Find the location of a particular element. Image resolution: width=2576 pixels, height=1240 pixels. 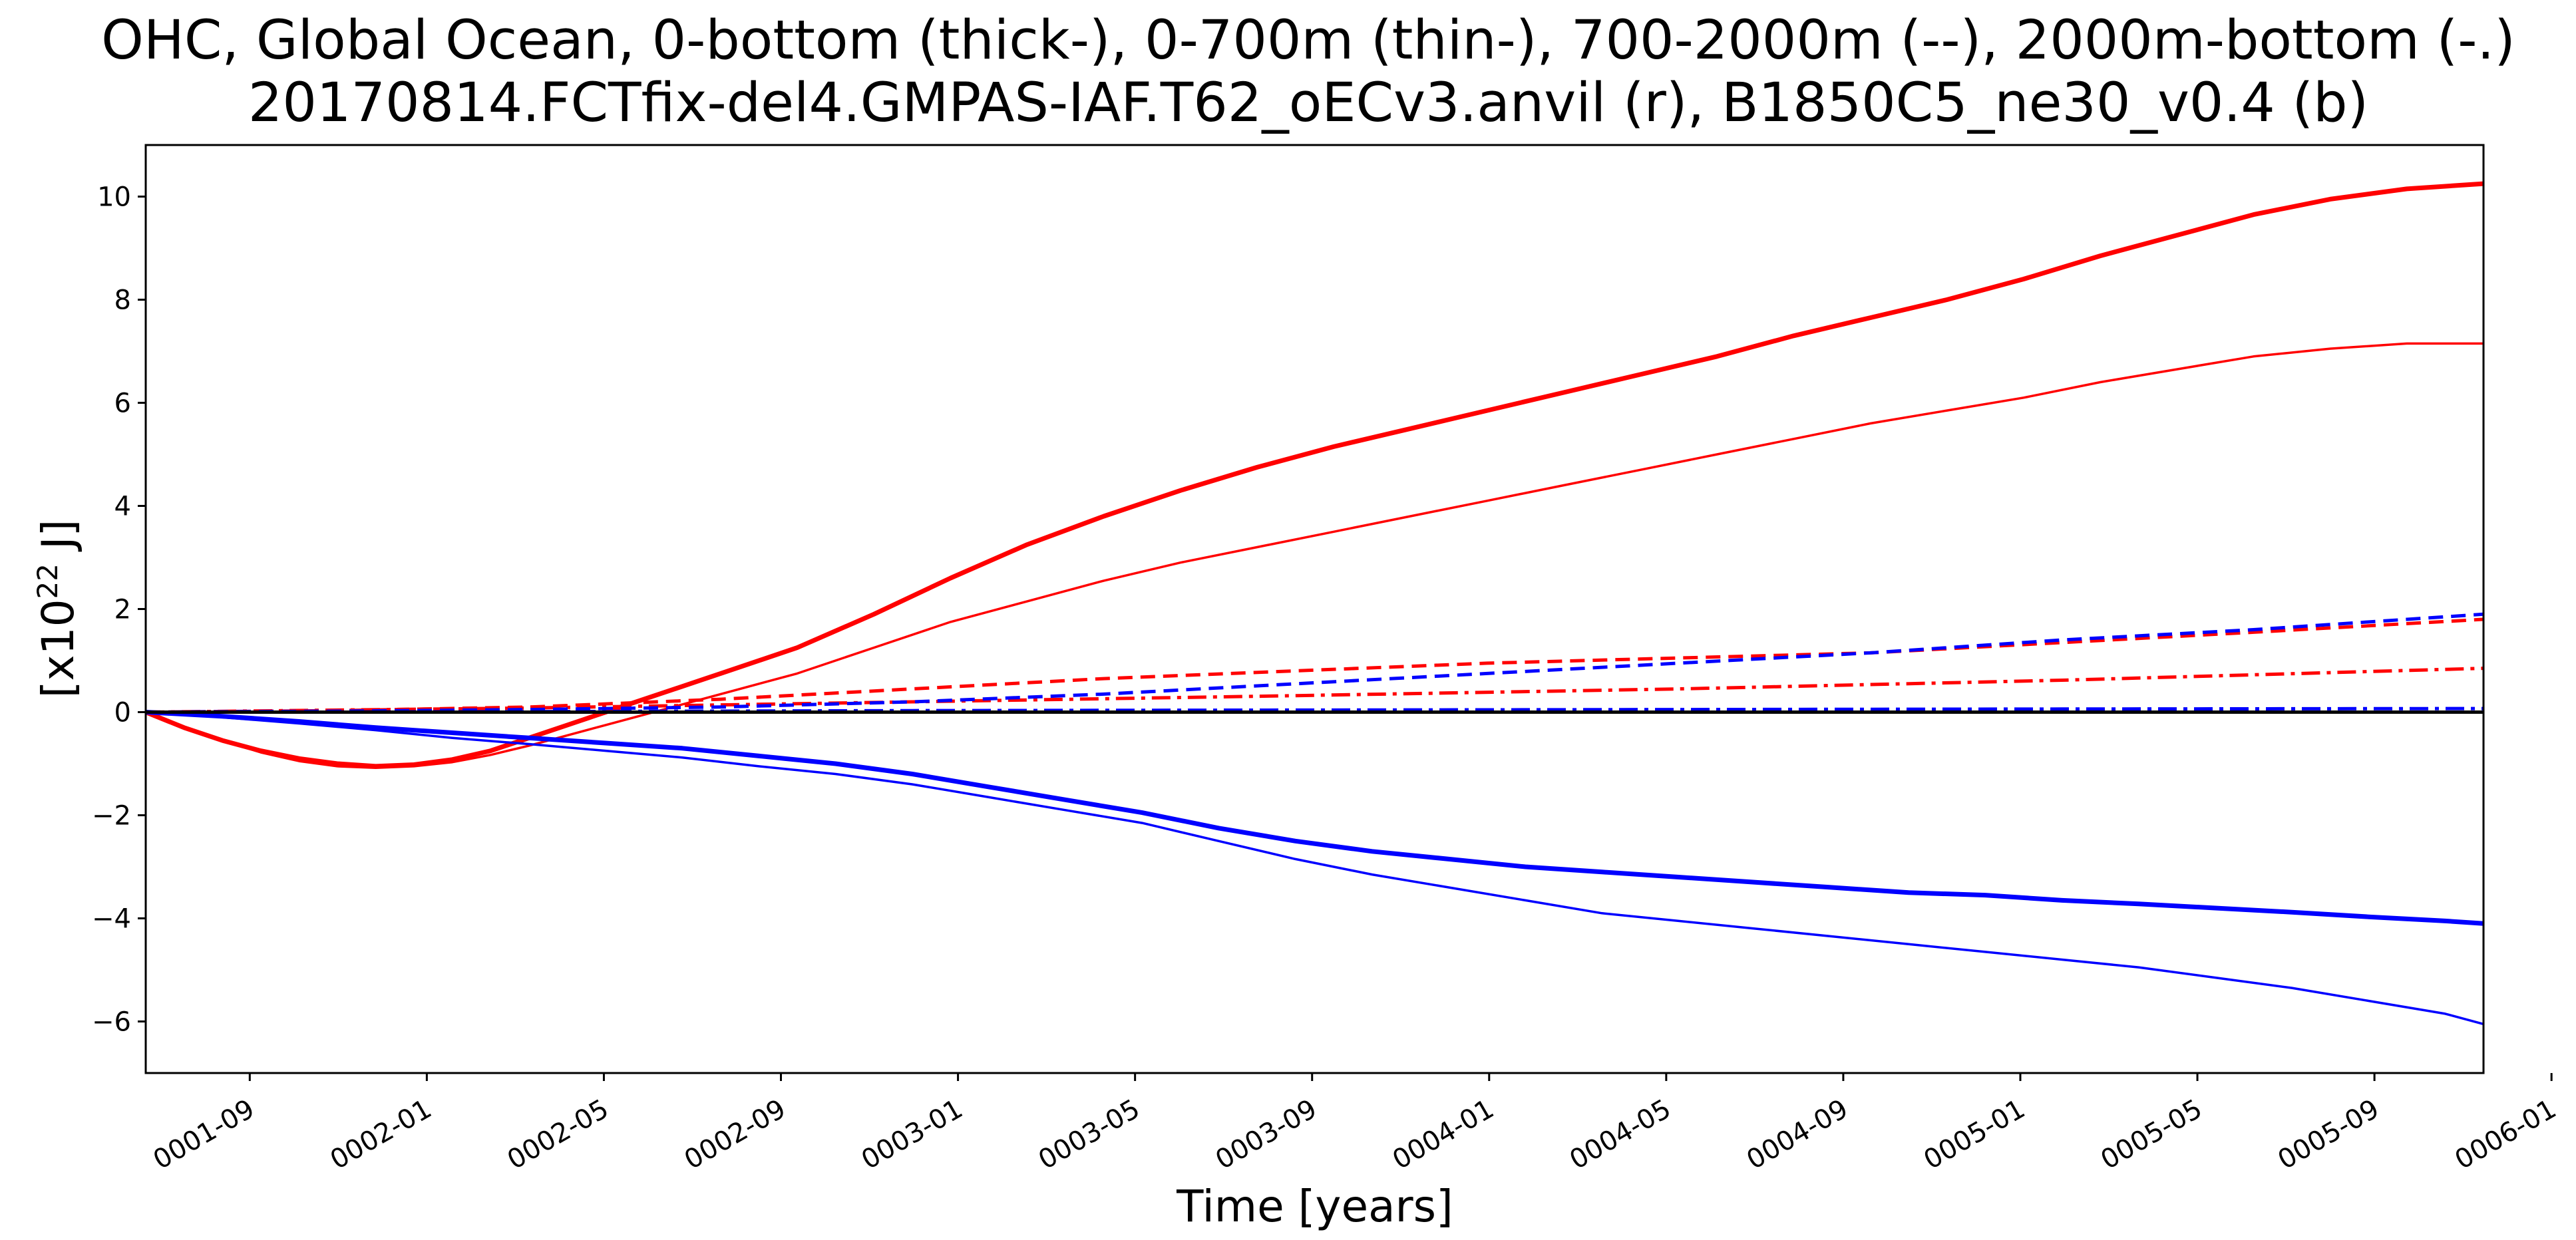

x-axis-label: Time [years] is located at coordinates (1314, 1206).